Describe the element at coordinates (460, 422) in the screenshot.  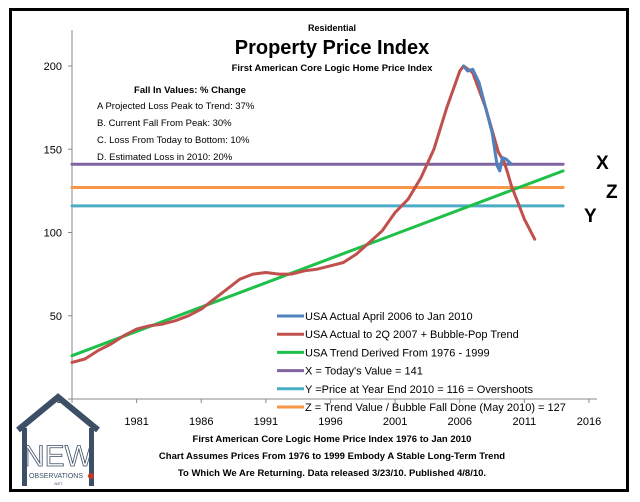
I see `x-tick-label: 2006` at that location.